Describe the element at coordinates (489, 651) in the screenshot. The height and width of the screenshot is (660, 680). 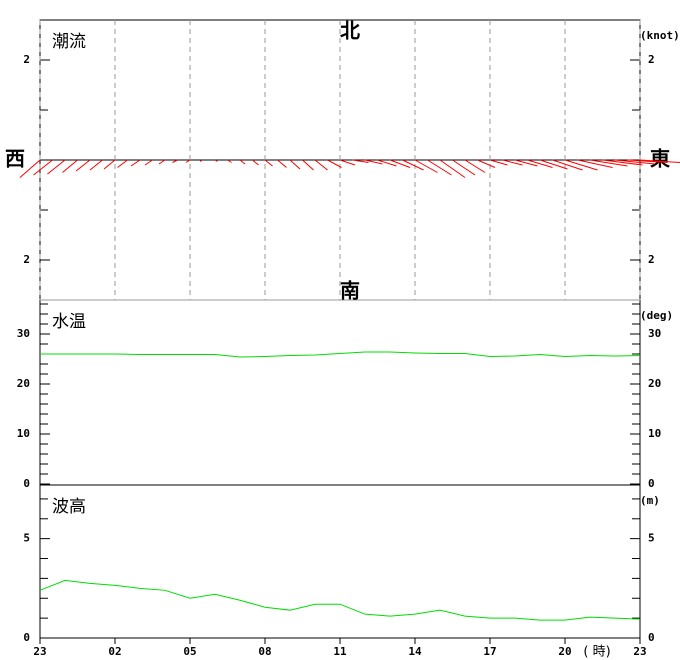
I see `x-tick-label: 17` at that location.